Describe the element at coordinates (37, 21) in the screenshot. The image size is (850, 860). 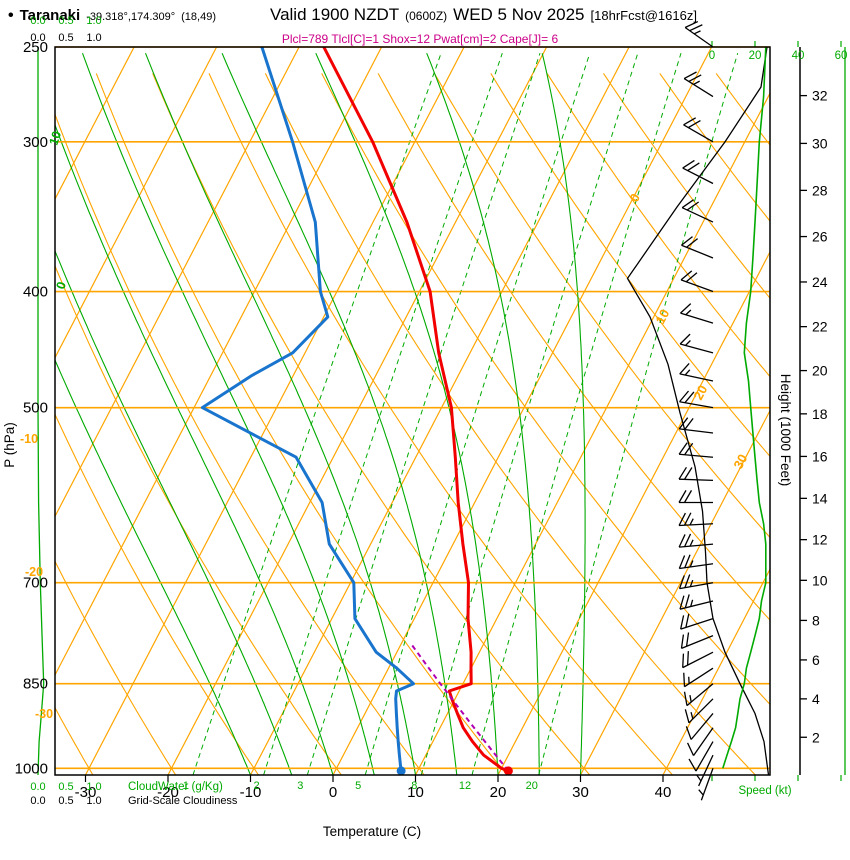
I see `cloudwater-scale-top-0: 0.0` at that location.